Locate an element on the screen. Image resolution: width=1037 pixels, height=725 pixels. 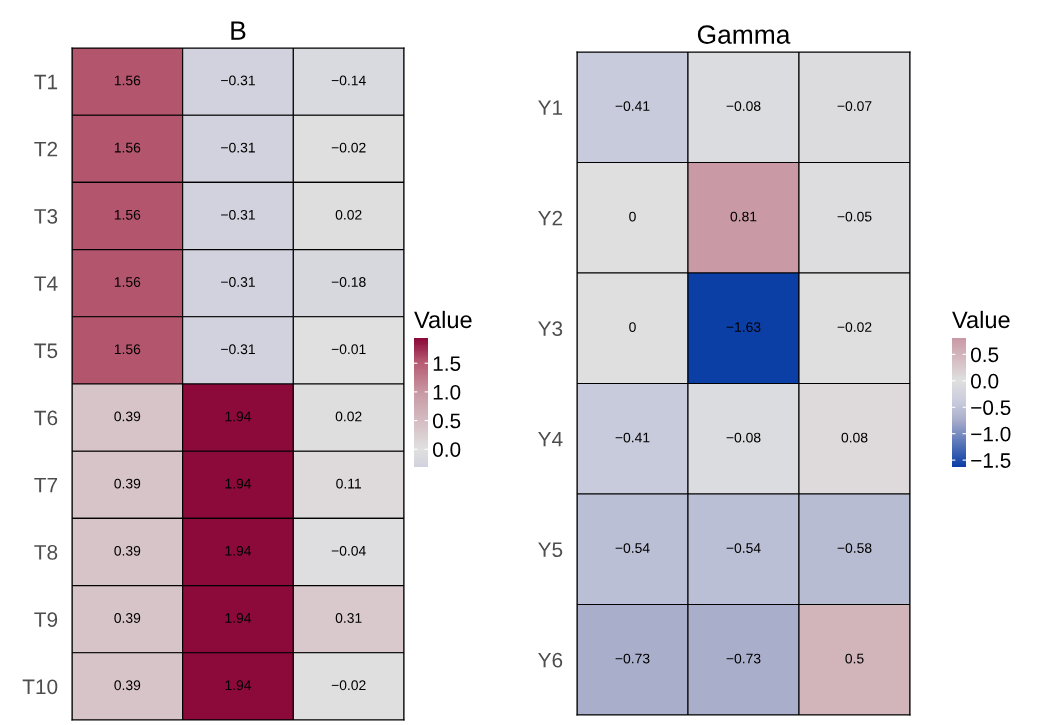
data-label: −0.05 is located at coordinates (854, 216).